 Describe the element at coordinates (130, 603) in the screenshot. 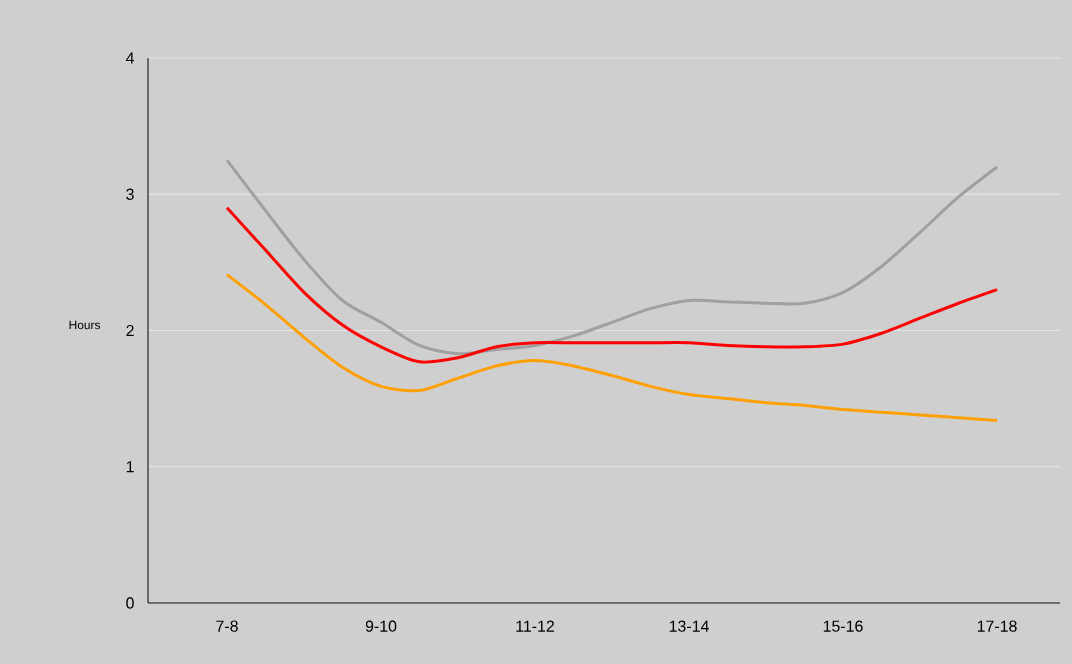

I see `y-tick-label: 0` at that location.